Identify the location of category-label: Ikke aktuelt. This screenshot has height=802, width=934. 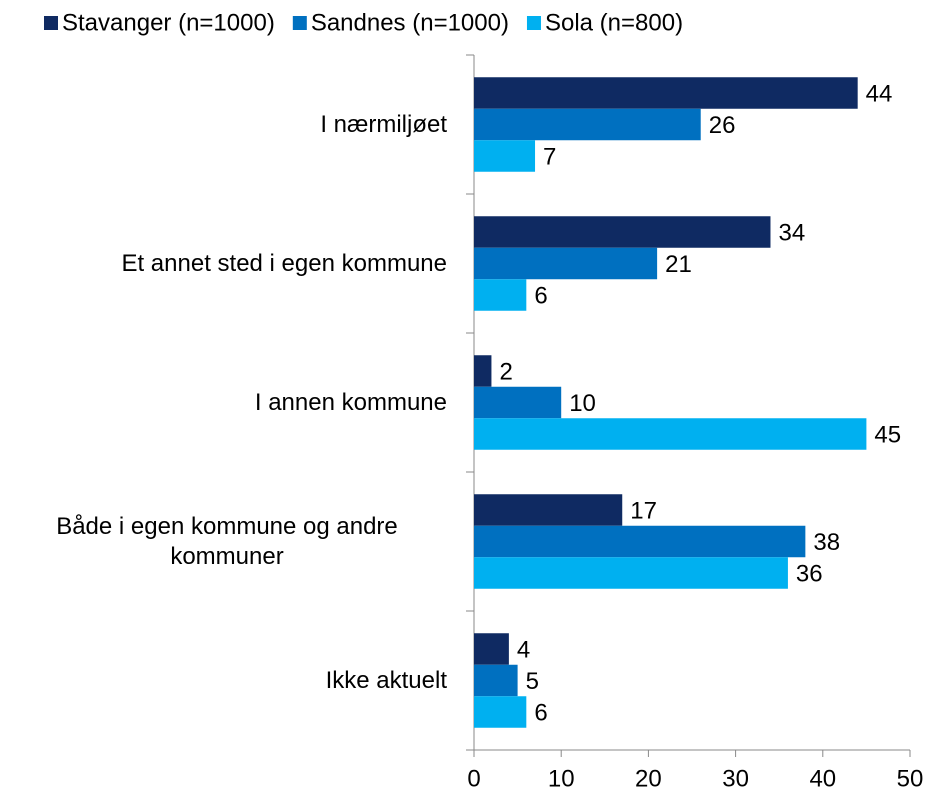
(223, 681).